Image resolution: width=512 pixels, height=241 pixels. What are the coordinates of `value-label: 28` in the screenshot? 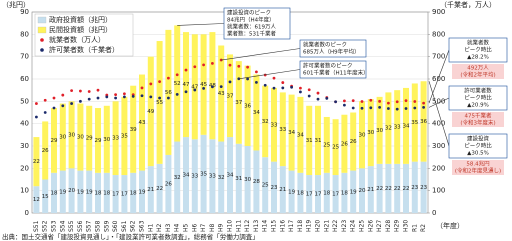 It's located at (256, 182).